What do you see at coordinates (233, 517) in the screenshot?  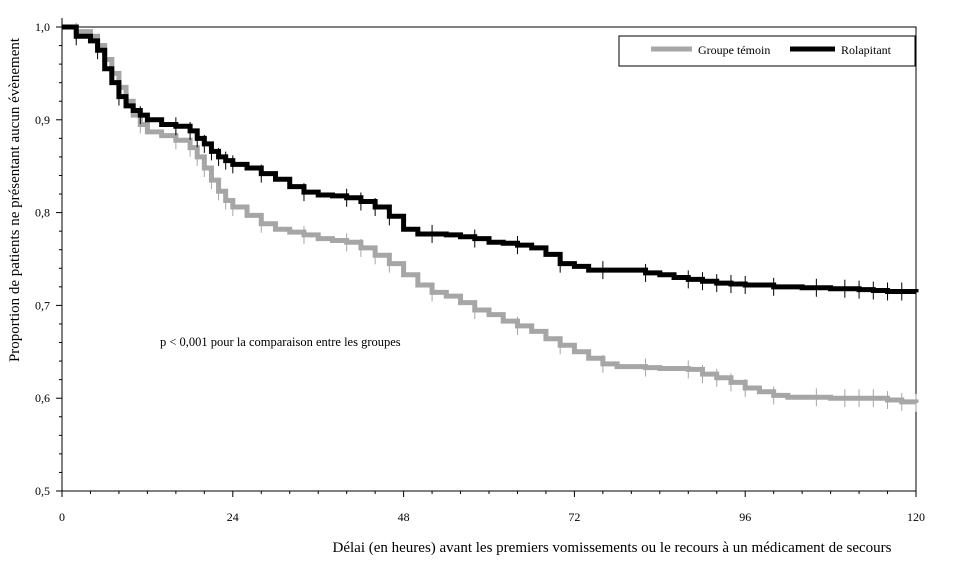 I see `x-tick-label: 24` at bounding box center [233, 517].